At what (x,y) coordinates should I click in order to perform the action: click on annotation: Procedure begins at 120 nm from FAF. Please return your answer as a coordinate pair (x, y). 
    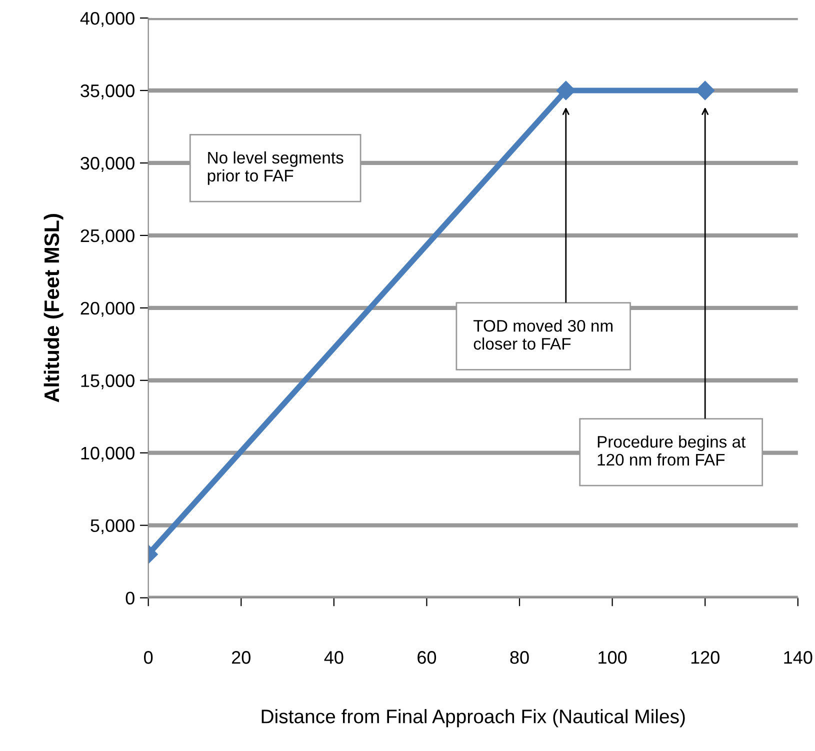
    Looking at the image, I should click on (672, 450).